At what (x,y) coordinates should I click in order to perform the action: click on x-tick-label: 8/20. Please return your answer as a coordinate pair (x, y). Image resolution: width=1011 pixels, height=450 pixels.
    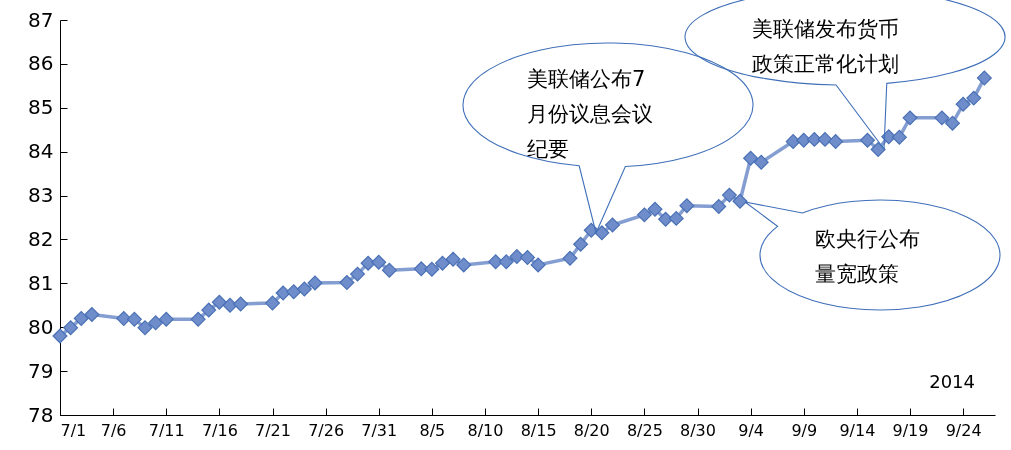
    Looking at the image, I should click on (591, 430).